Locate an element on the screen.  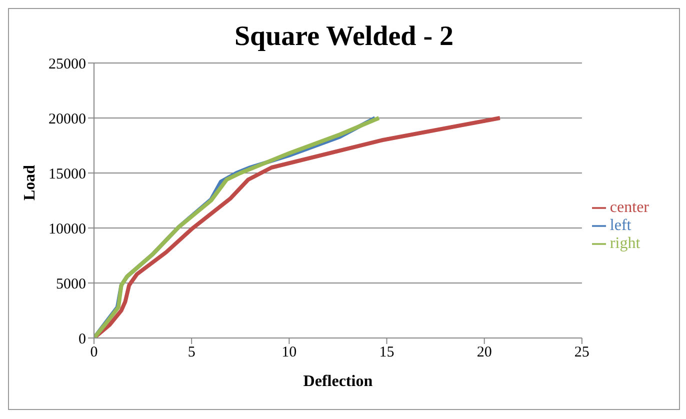
x-tick-label: 15 is located at coordinates (386, 352).